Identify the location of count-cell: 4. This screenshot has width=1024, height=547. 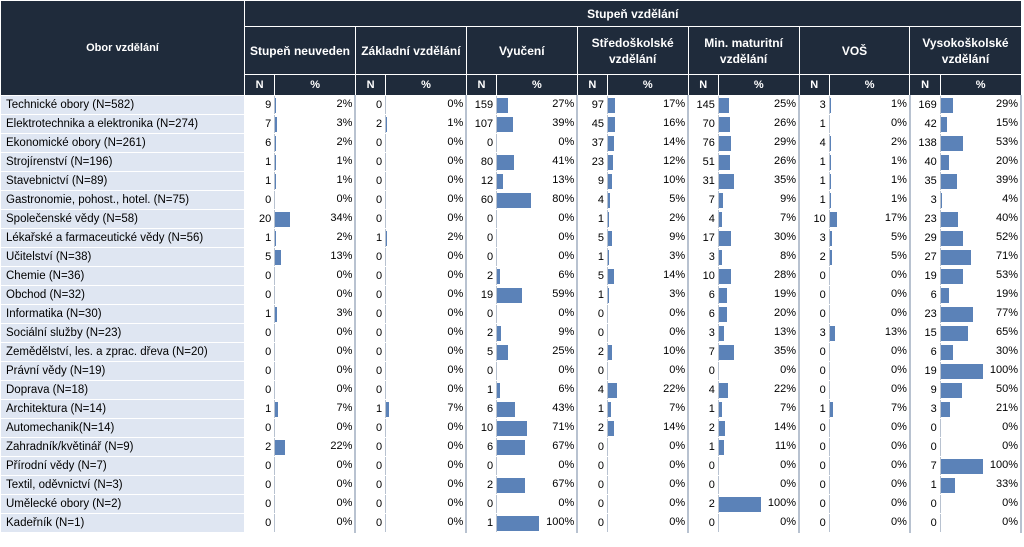
(703, 219).